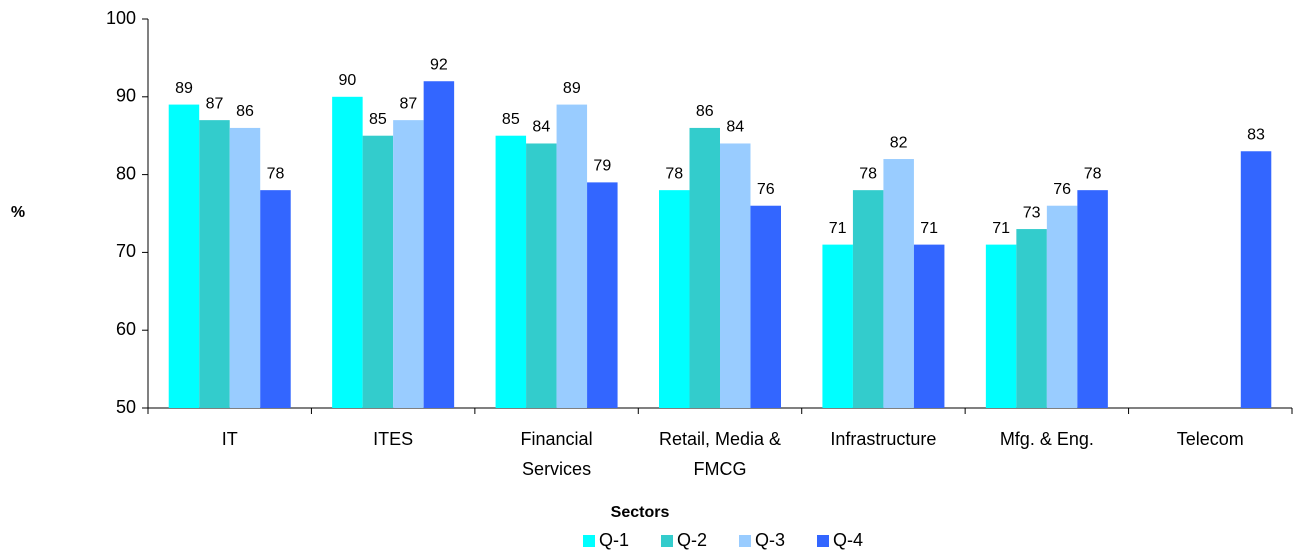  I want to click on y-tick-label: 50, so click(126, 407).